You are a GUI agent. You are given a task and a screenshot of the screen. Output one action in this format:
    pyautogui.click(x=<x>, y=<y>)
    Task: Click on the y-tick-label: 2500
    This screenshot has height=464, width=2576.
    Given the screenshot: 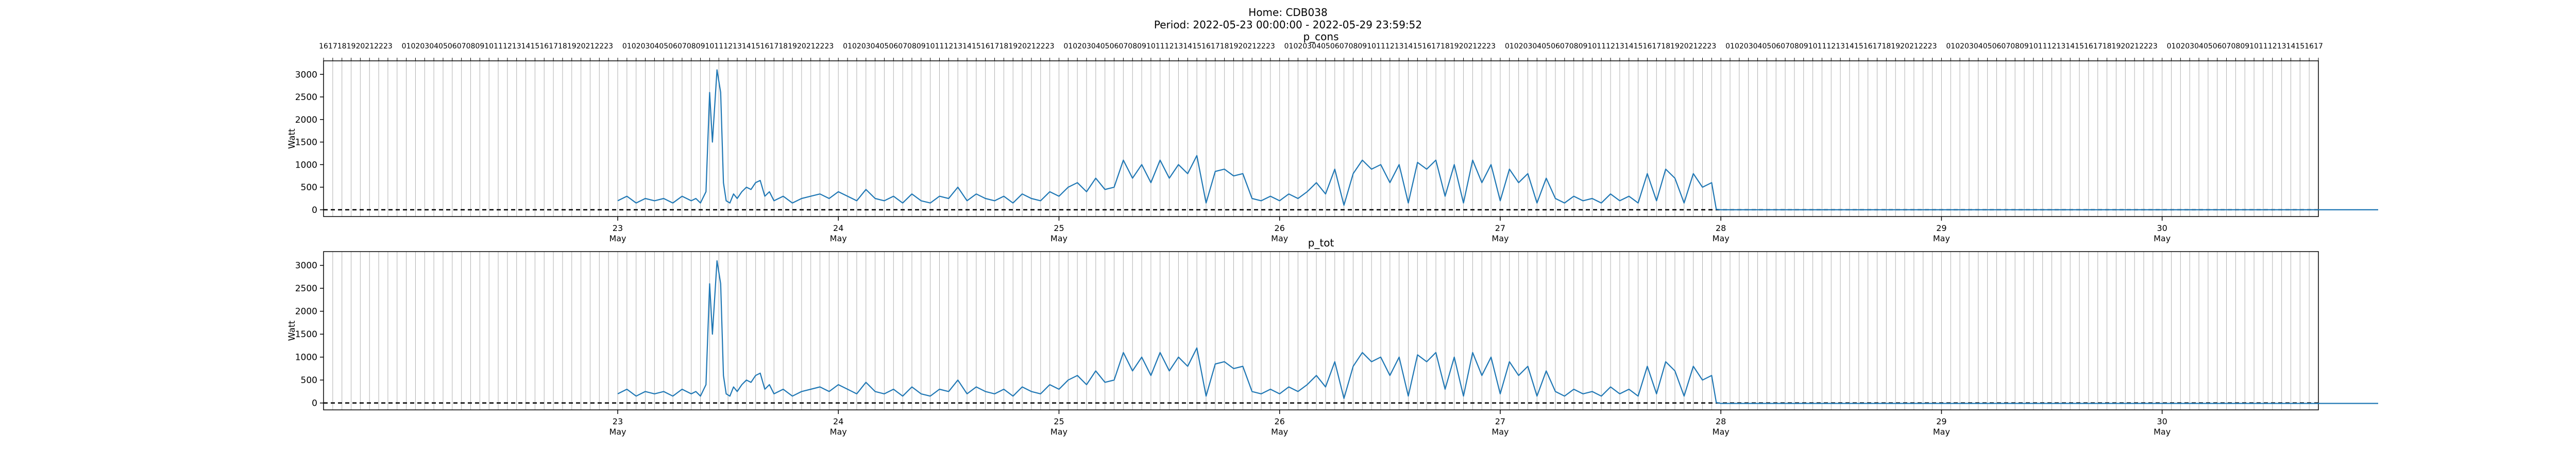 What is the action you would take?
    pyautogui.click(x=306, y=97)
    